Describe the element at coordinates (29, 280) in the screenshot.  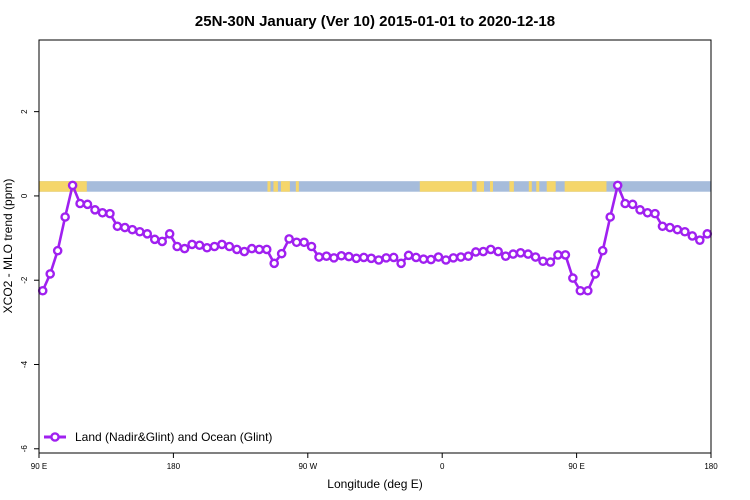
I see `y-axis: 2 0 -2 -4 -6` at that location.